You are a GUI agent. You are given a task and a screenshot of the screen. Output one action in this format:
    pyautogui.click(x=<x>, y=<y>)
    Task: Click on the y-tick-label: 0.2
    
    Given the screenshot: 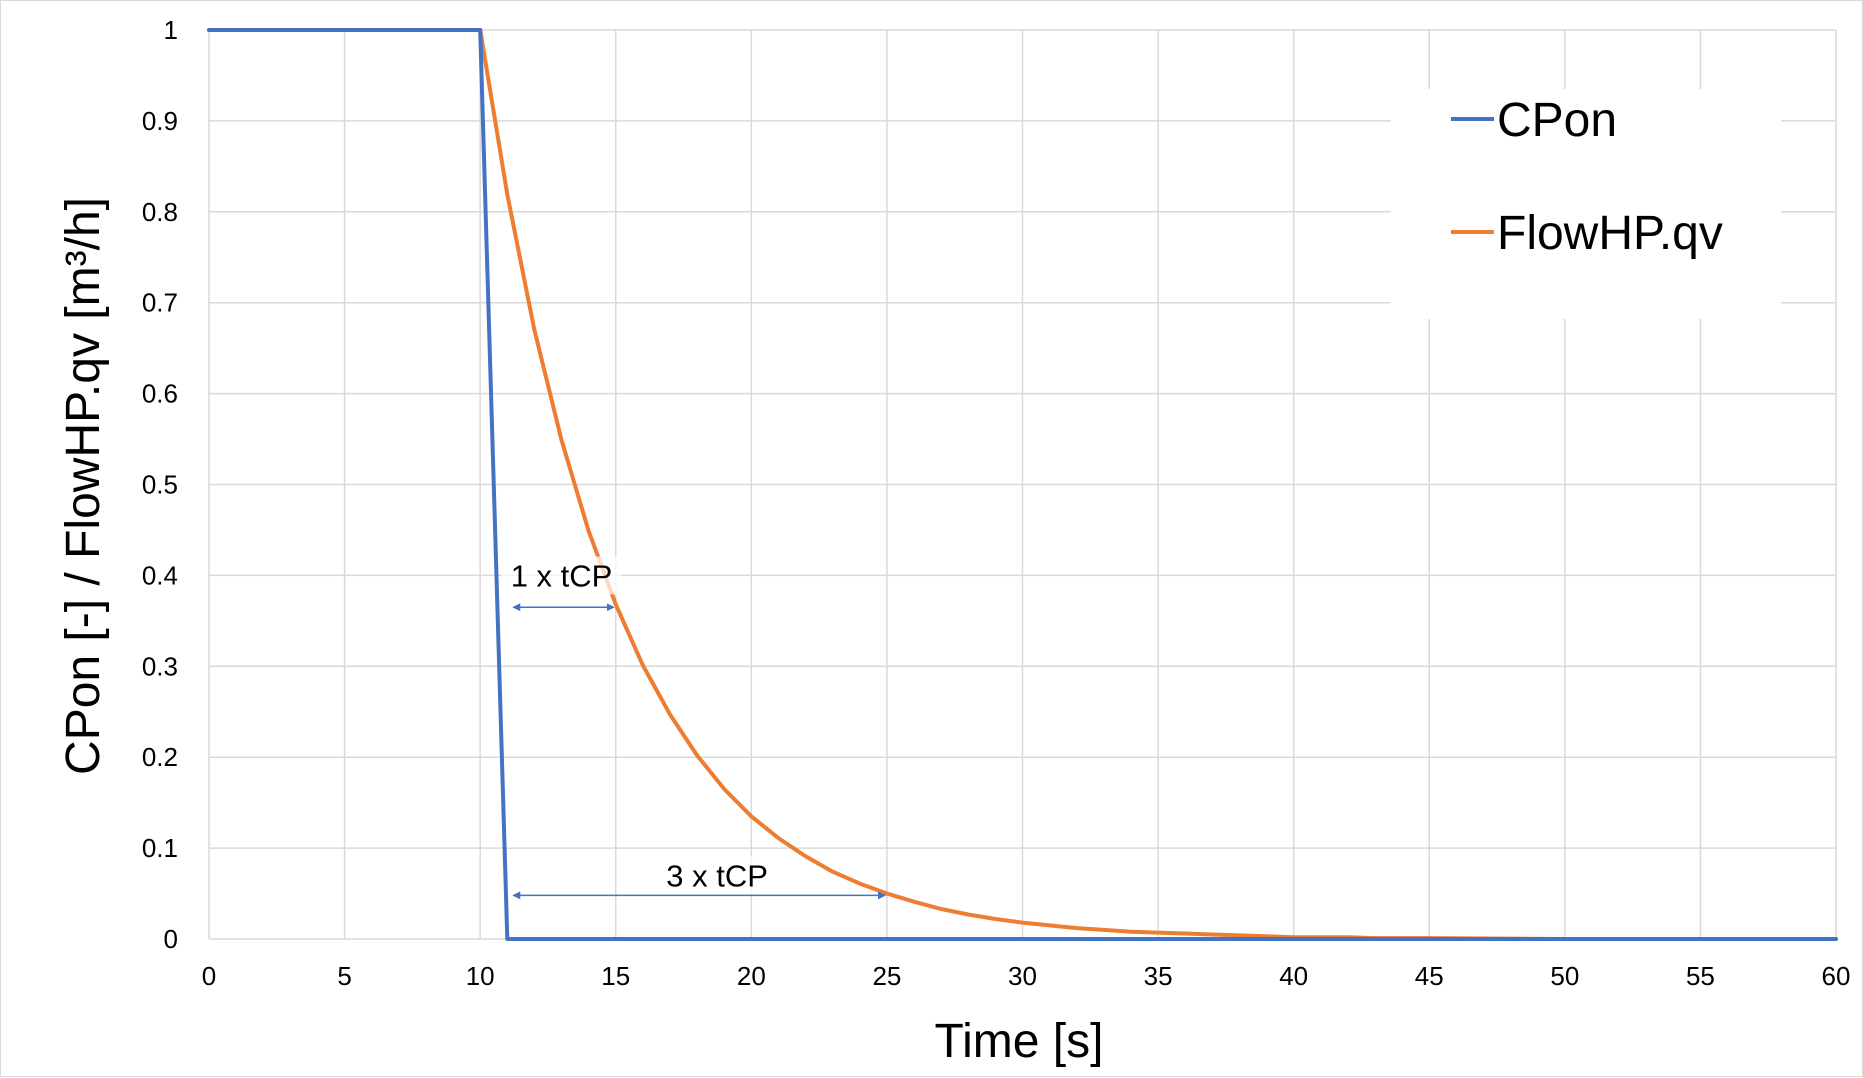 What is the action you would take?
    pyautogui.click(x=160, y=757)
    